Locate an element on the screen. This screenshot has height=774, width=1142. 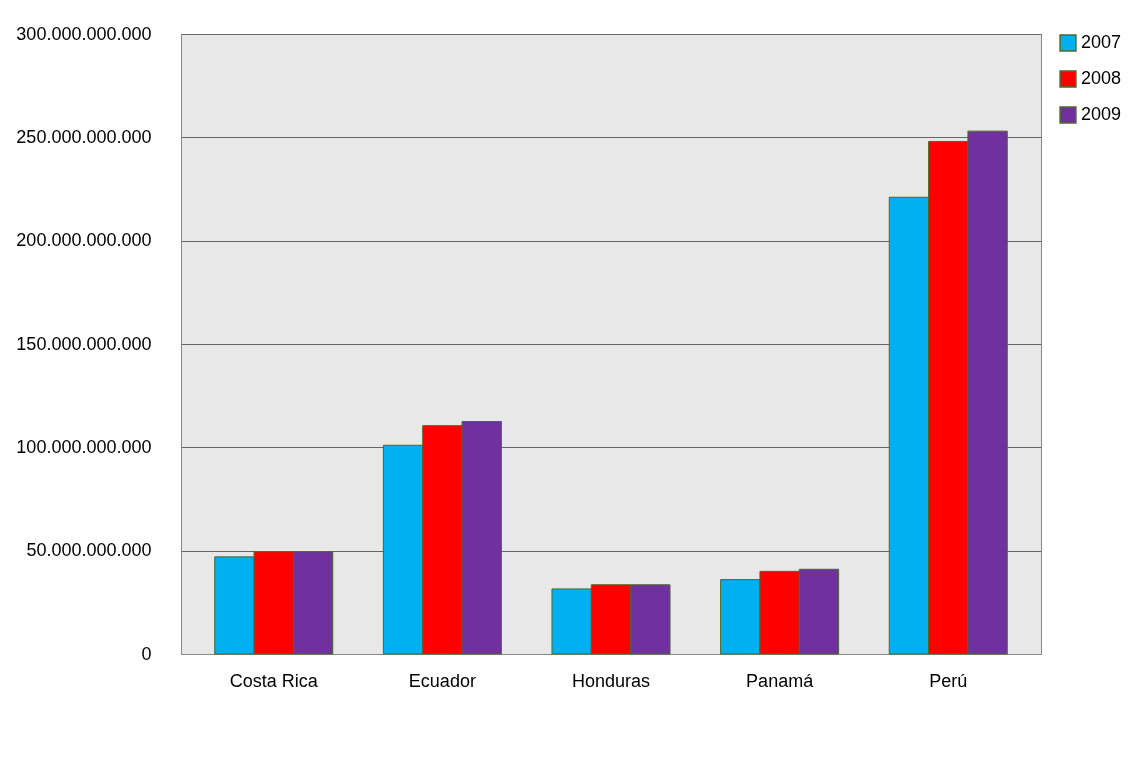
y-tick-label: 50.000.000.000 is located at coordinates (89, 550).